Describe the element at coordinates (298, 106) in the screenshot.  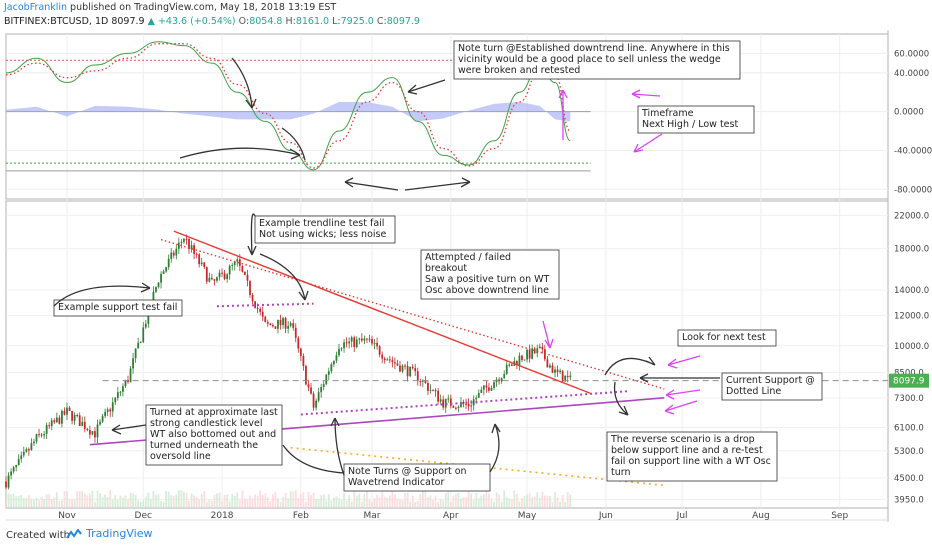
I see `oscillator-pane` at that location.